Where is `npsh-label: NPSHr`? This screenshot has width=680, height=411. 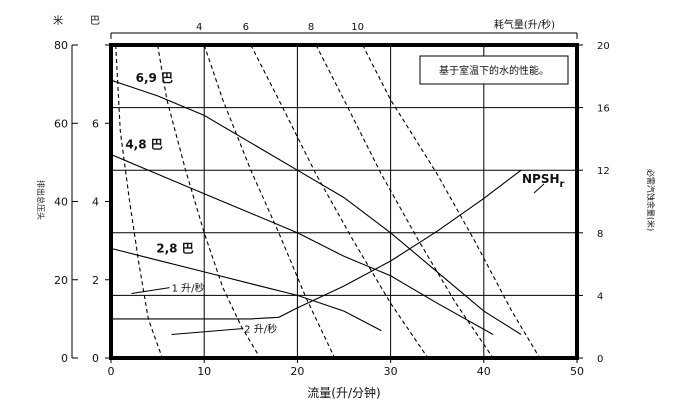
npsh-label: NPSHr is located at coordinates (543, 181).